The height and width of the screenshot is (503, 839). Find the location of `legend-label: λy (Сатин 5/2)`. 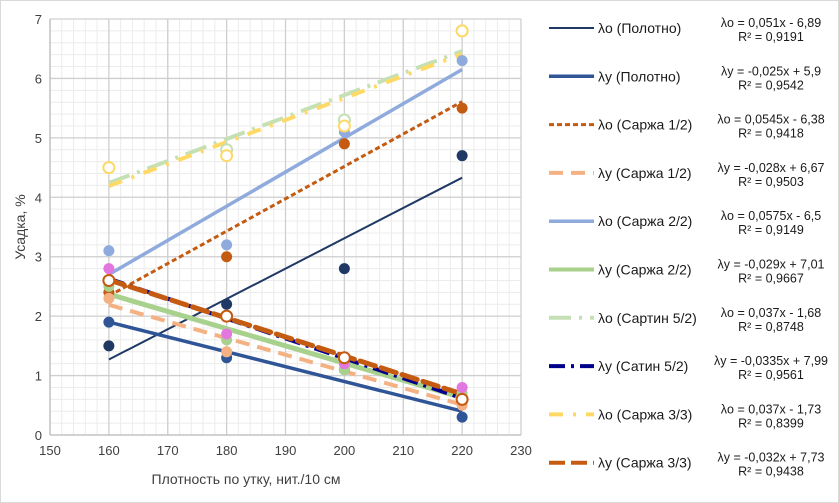

legend-label: λy (Сатин 5/2) is located at coordinates (643, 366).